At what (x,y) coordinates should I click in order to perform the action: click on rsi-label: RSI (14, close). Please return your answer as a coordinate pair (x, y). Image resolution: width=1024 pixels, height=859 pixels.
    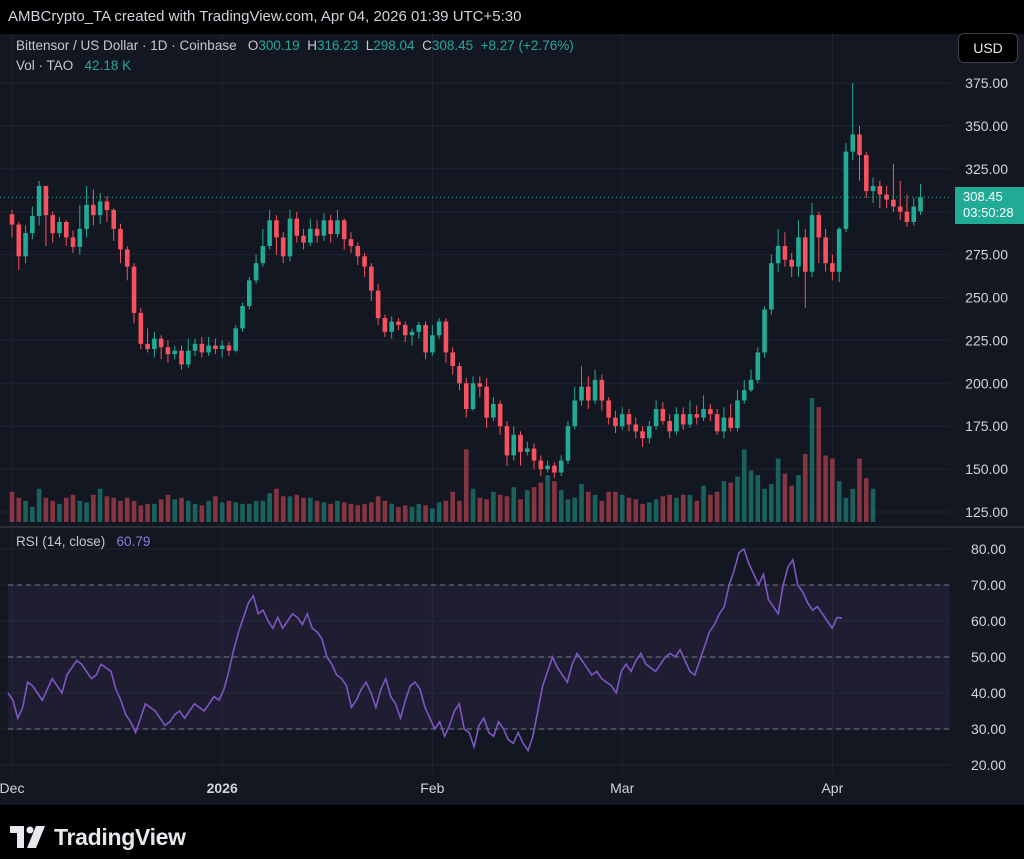
    Looking at the image, I should click on (61, 541).